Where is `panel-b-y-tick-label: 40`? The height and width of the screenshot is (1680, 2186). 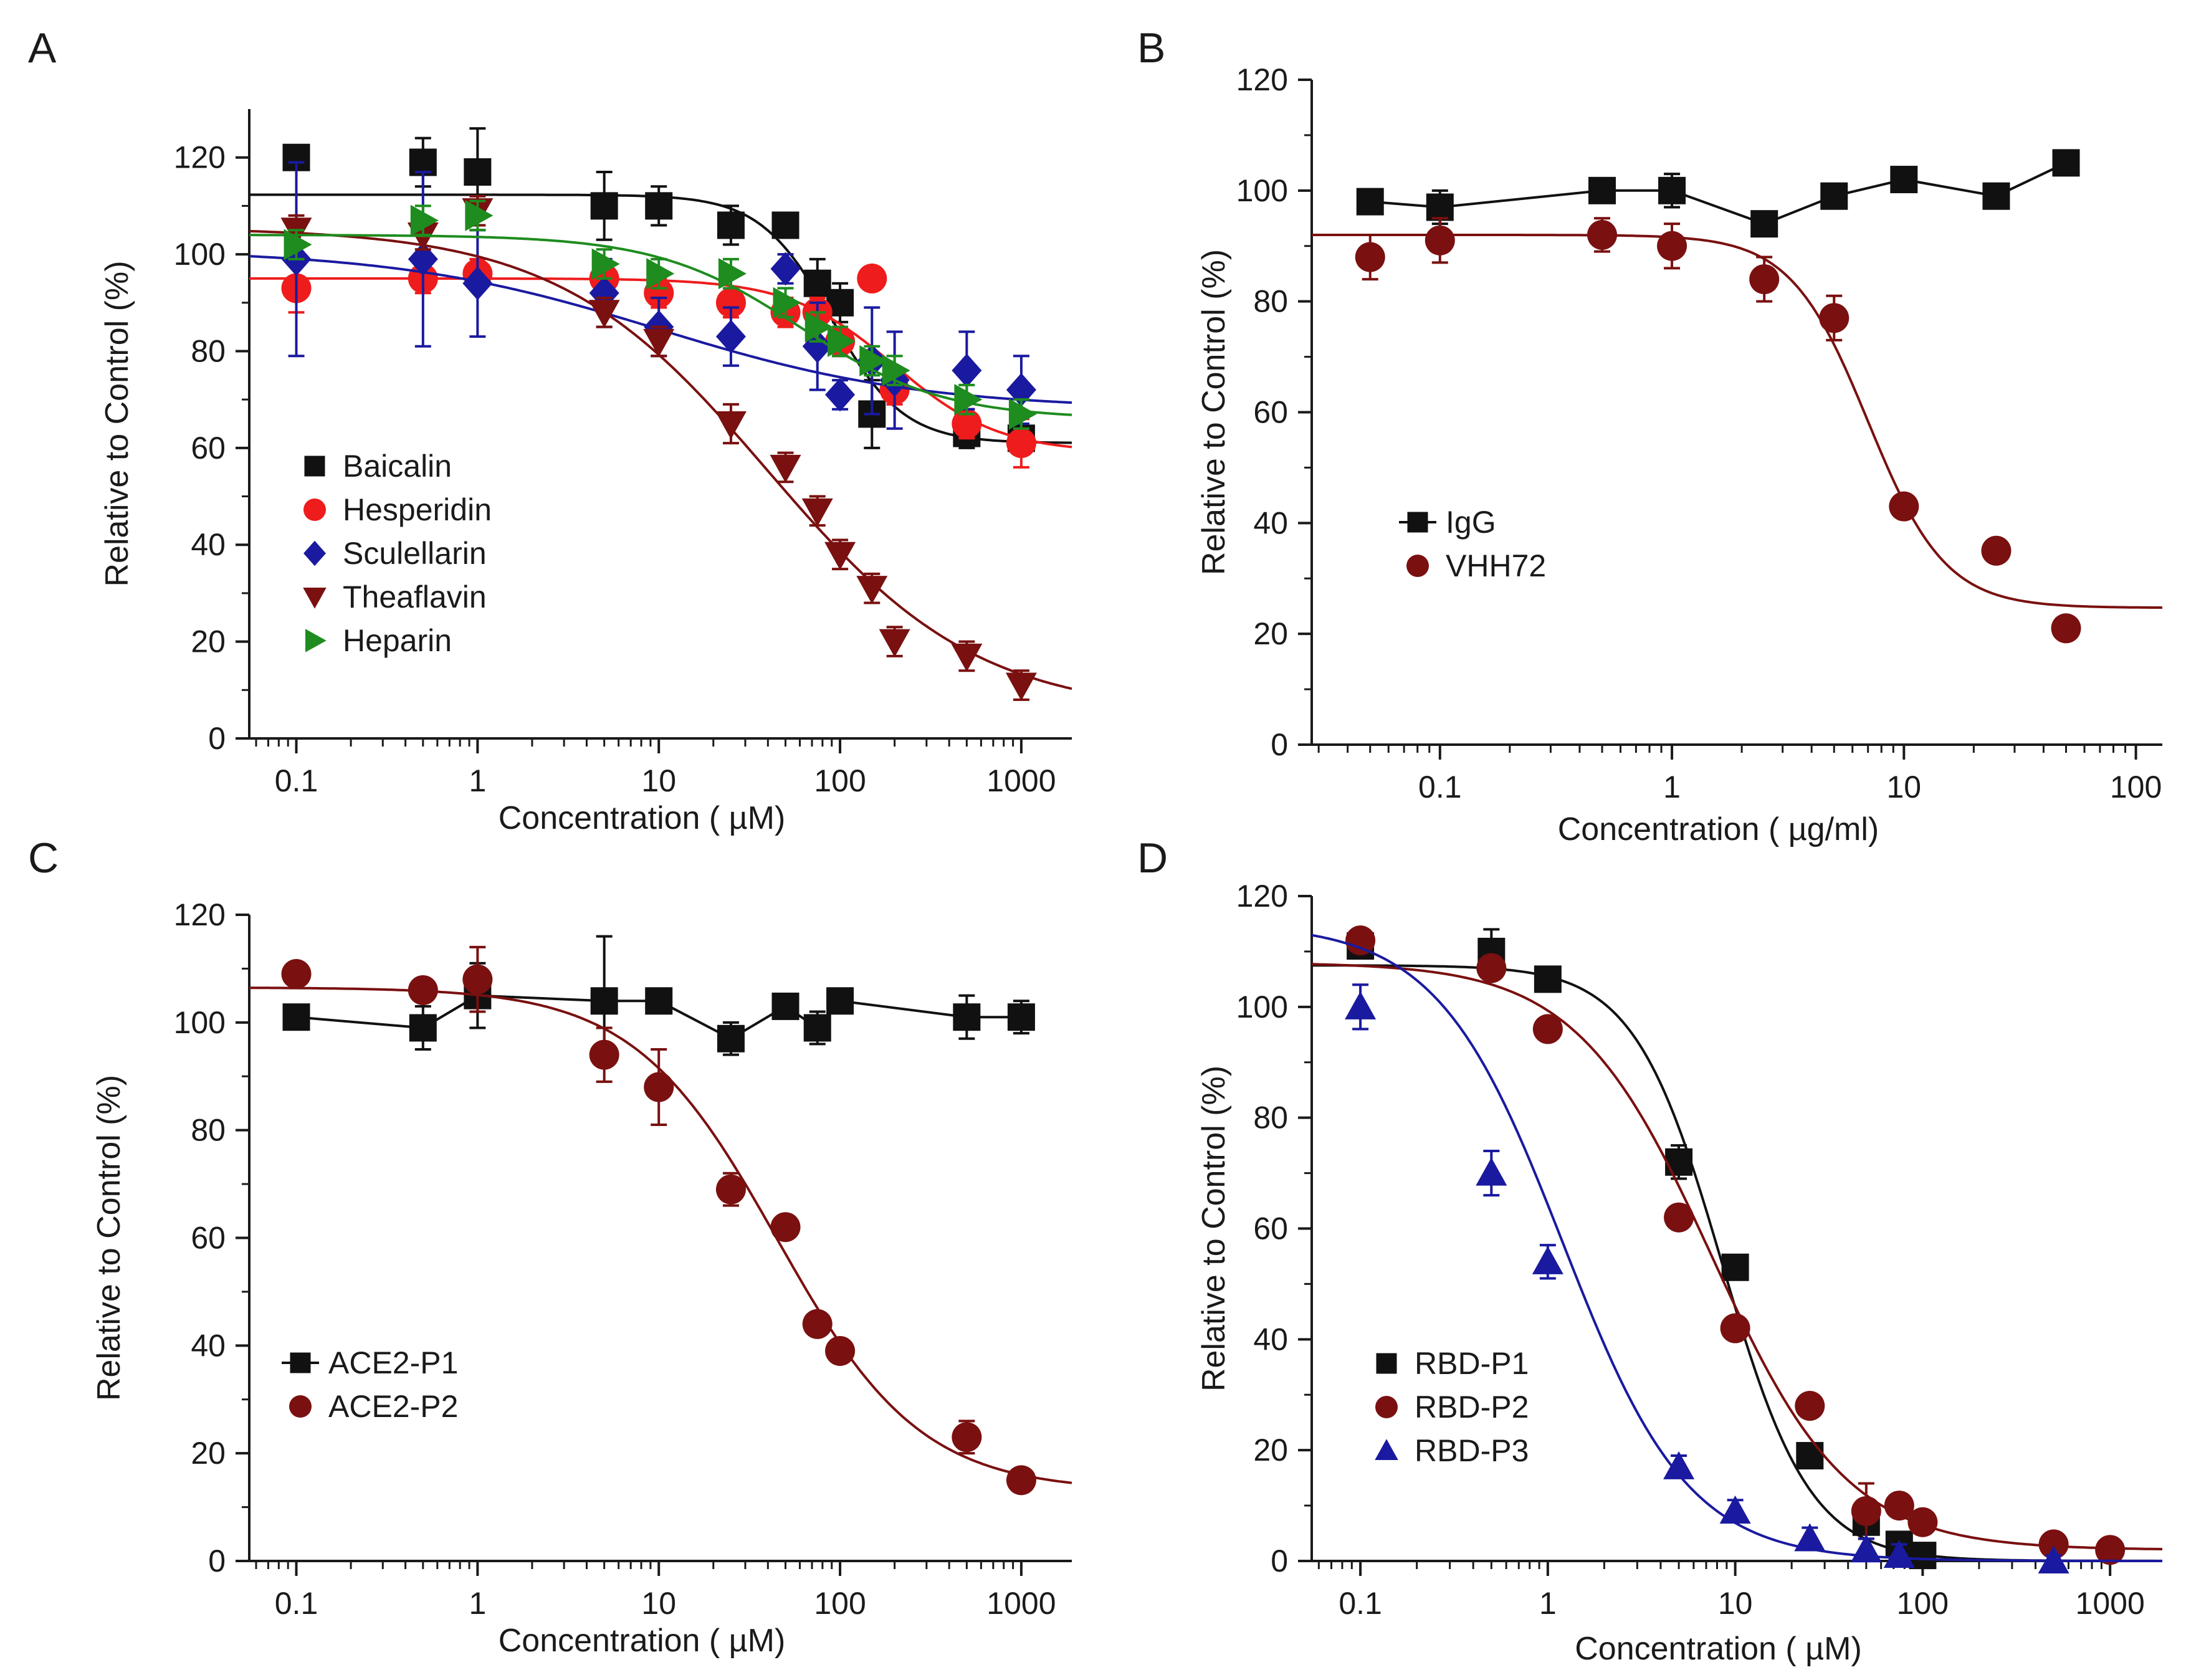
panel-b-y-tick-label: 40 is located at coordinates (1270, 522).